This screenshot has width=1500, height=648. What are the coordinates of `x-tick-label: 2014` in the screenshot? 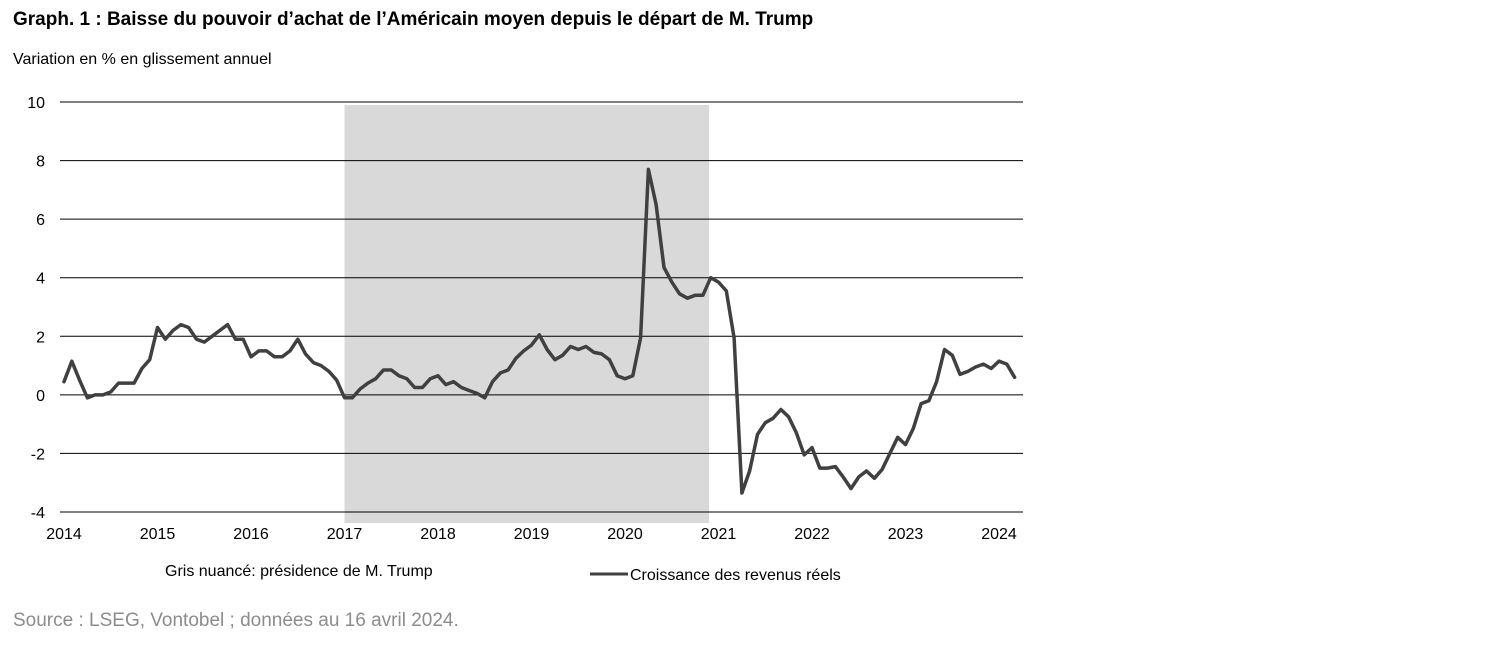 It's located at (64, 534).